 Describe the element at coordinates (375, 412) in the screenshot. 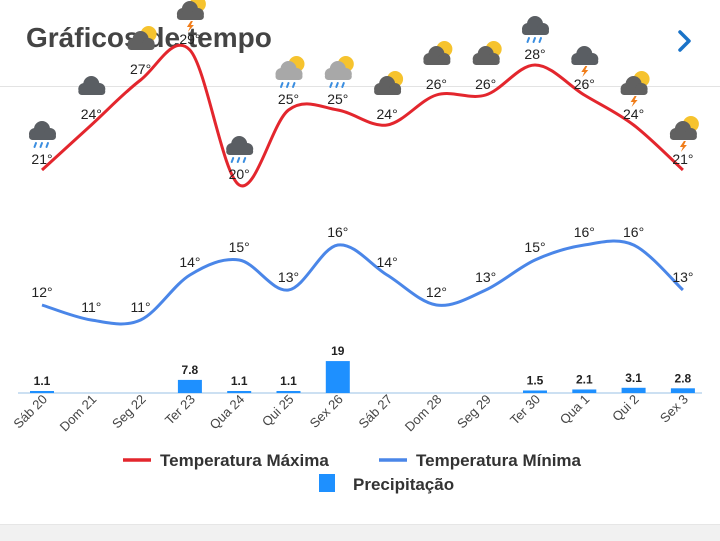

I see `x-tick-label: Sáb 27` at that location.